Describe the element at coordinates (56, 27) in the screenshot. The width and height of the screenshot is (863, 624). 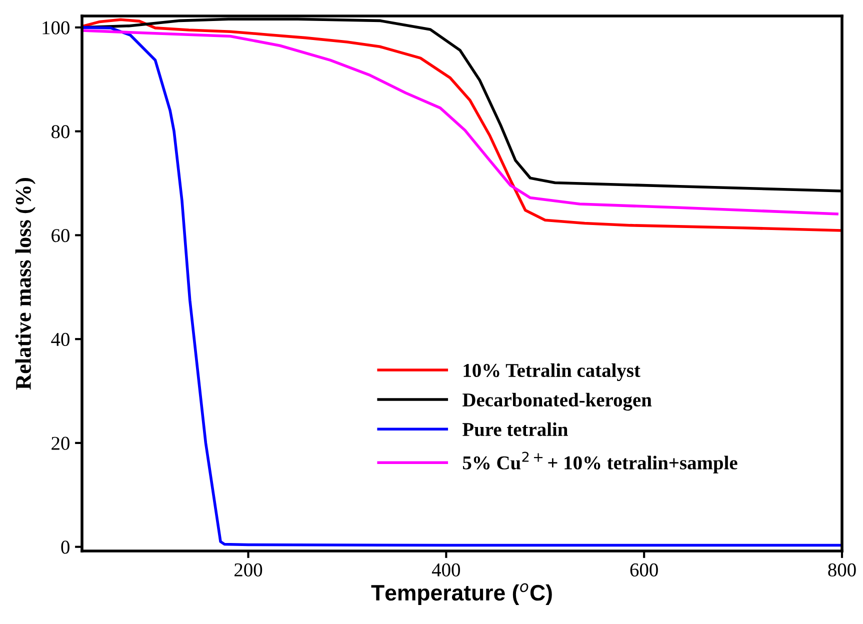
I see `y-tick-label: 100` at that location.